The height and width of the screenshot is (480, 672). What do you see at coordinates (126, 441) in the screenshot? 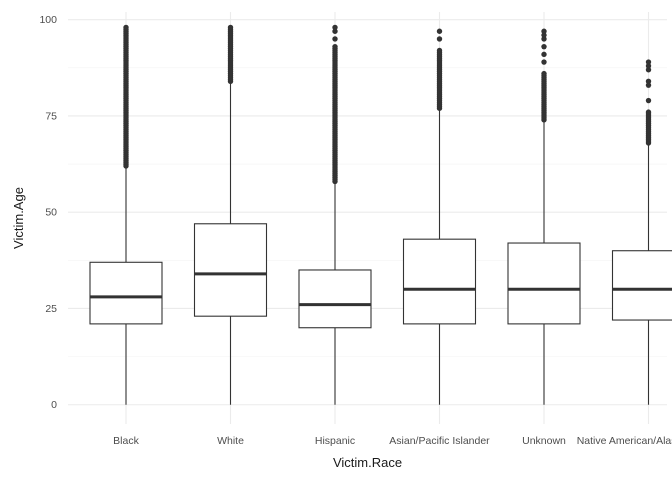
I see `x-tick-label: Black` at bounding box center [126, 441].